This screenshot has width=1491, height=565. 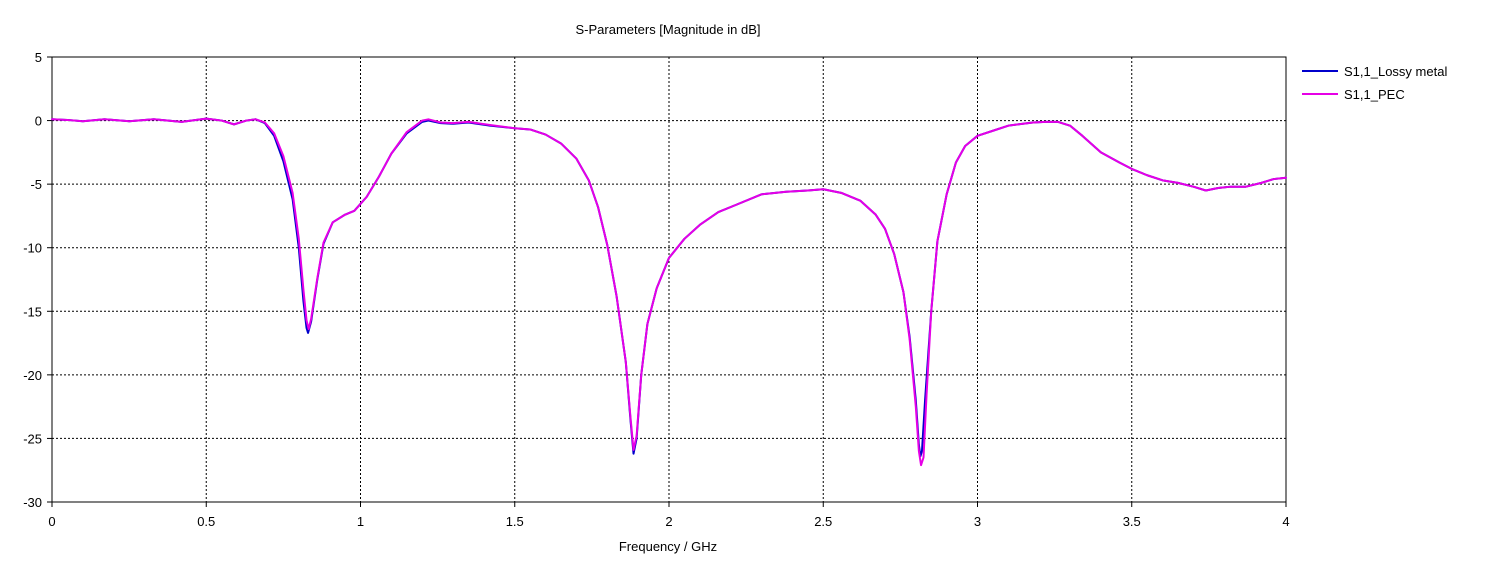 I want to click on y-tick-label: -20, so click(x=32, y=375).